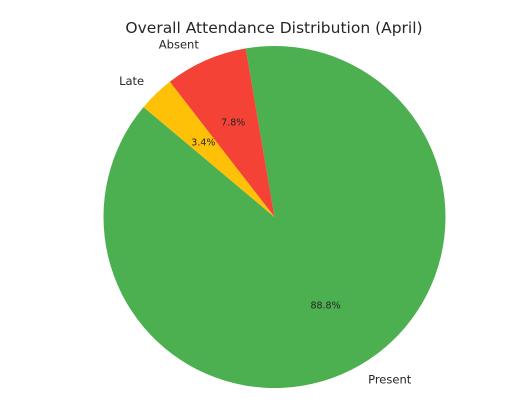 This screenshot has width=530, height=407. Describe the element at coordinates (233, 123) in the screenshot. I see `percent-label-absent: 7.8%` at that location.